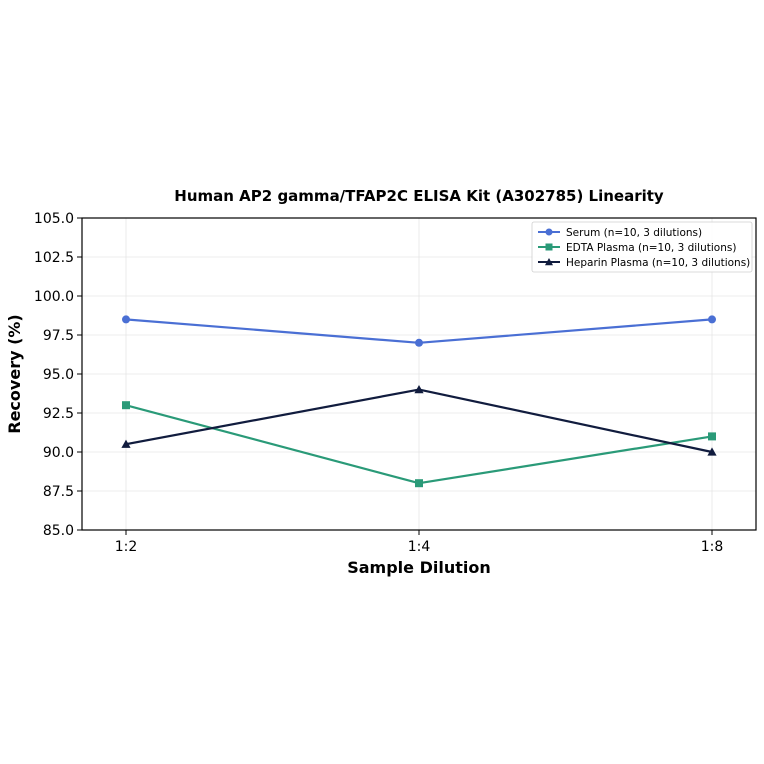 The image size is (764, 764). I want to click on legend-entry: Heparin Plasma (n=10, 3 dilutions), so click(644, 263).